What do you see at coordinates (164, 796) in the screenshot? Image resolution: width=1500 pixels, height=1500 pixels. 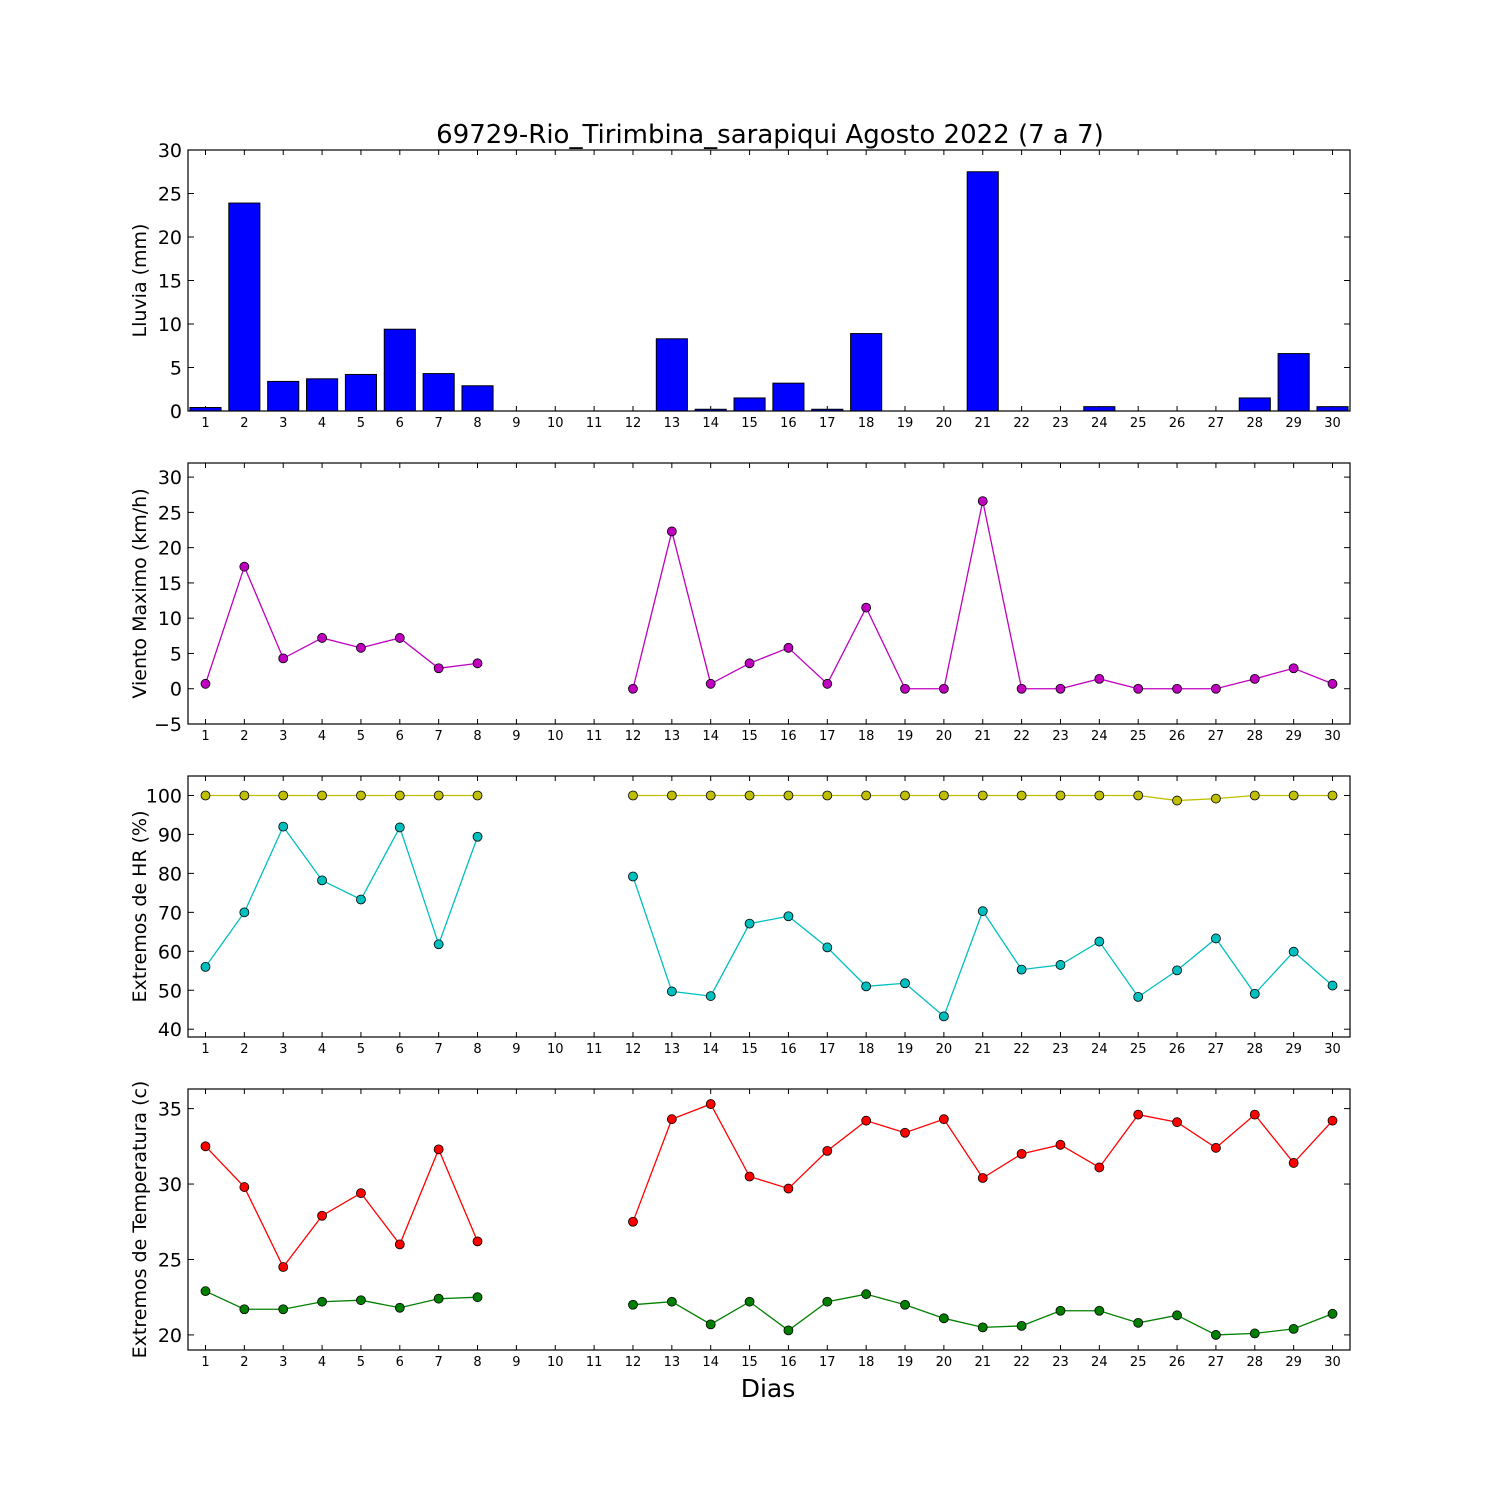 I see `y-tick-label: 100` at bounding box center [164, 796].